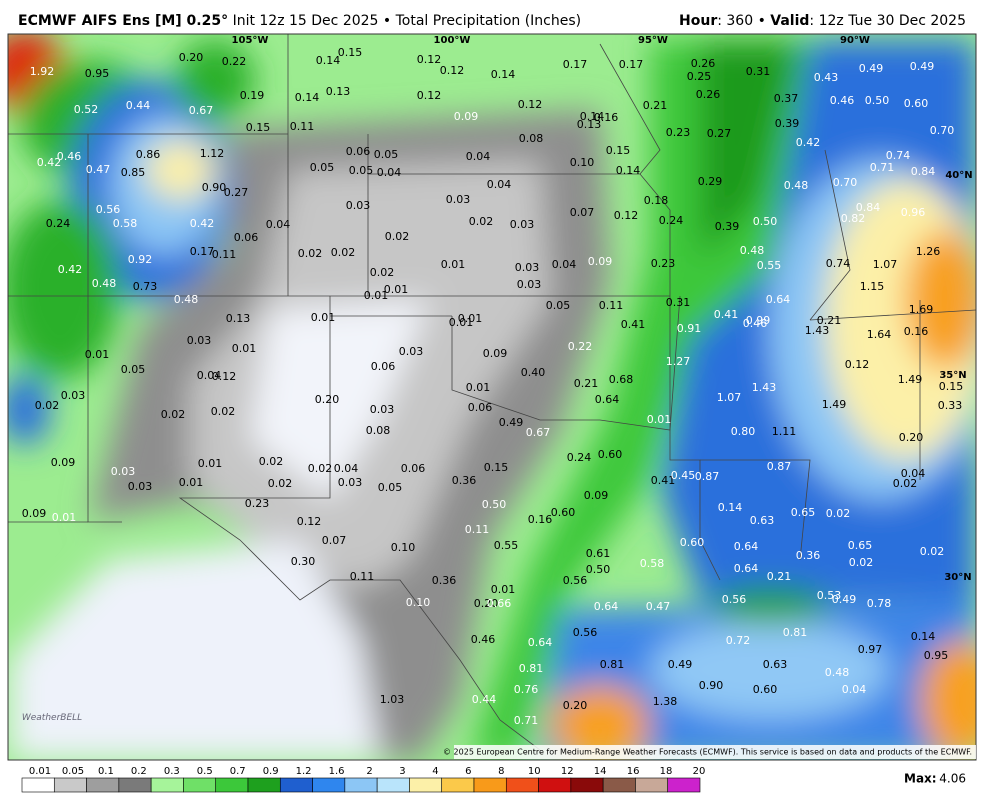 The width and height of the screenshot is (984, 812). I want to click on precip-value: 1.64, so click(879, 334).